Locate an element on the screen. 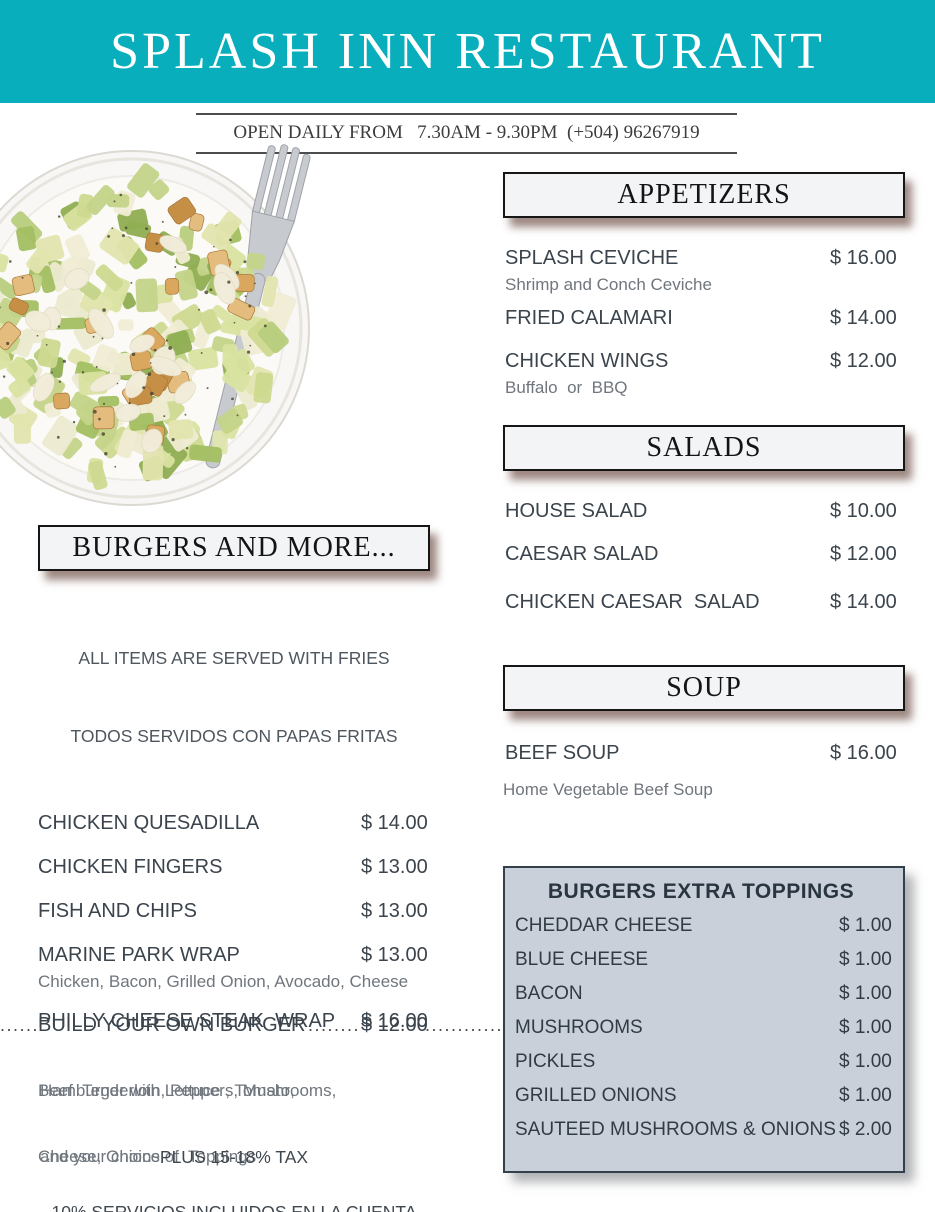 The width and height of the screenshot is (935, 1212). topping-price: $ 2.00 is located at coordinates (865, 1129).